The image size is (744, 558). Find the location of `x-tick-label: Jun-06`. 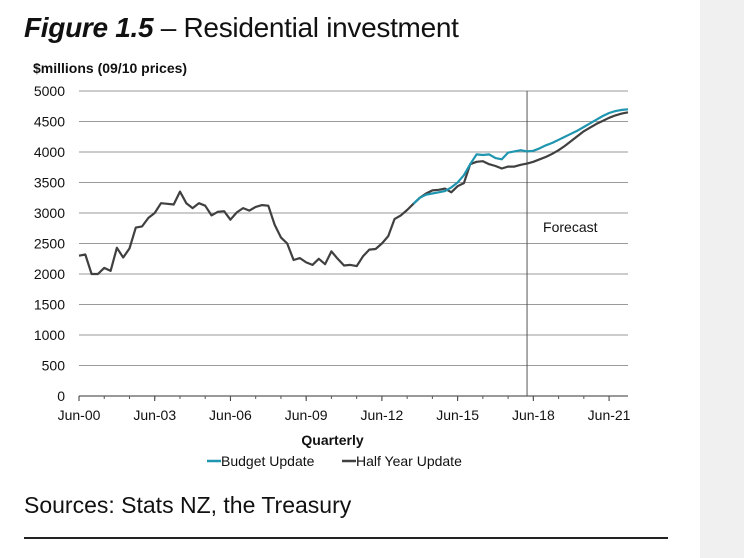

x-tick-label: Jun-06 is located at coordinates (230, 415).